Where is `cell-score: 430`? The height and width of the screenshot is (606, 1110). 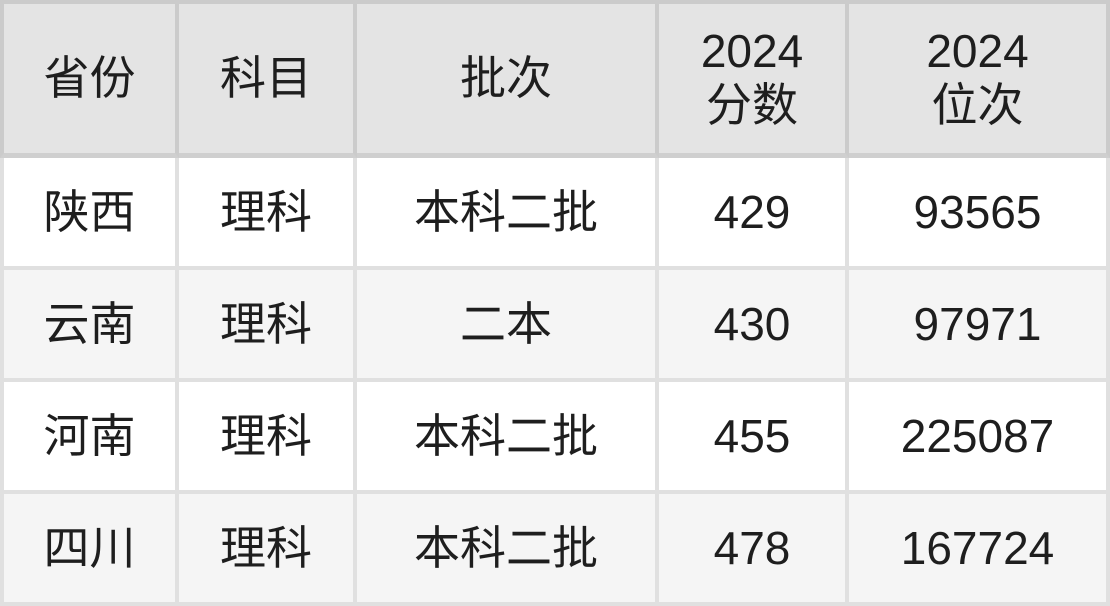
cell-score: 430 is located at coordinates (754, 326).